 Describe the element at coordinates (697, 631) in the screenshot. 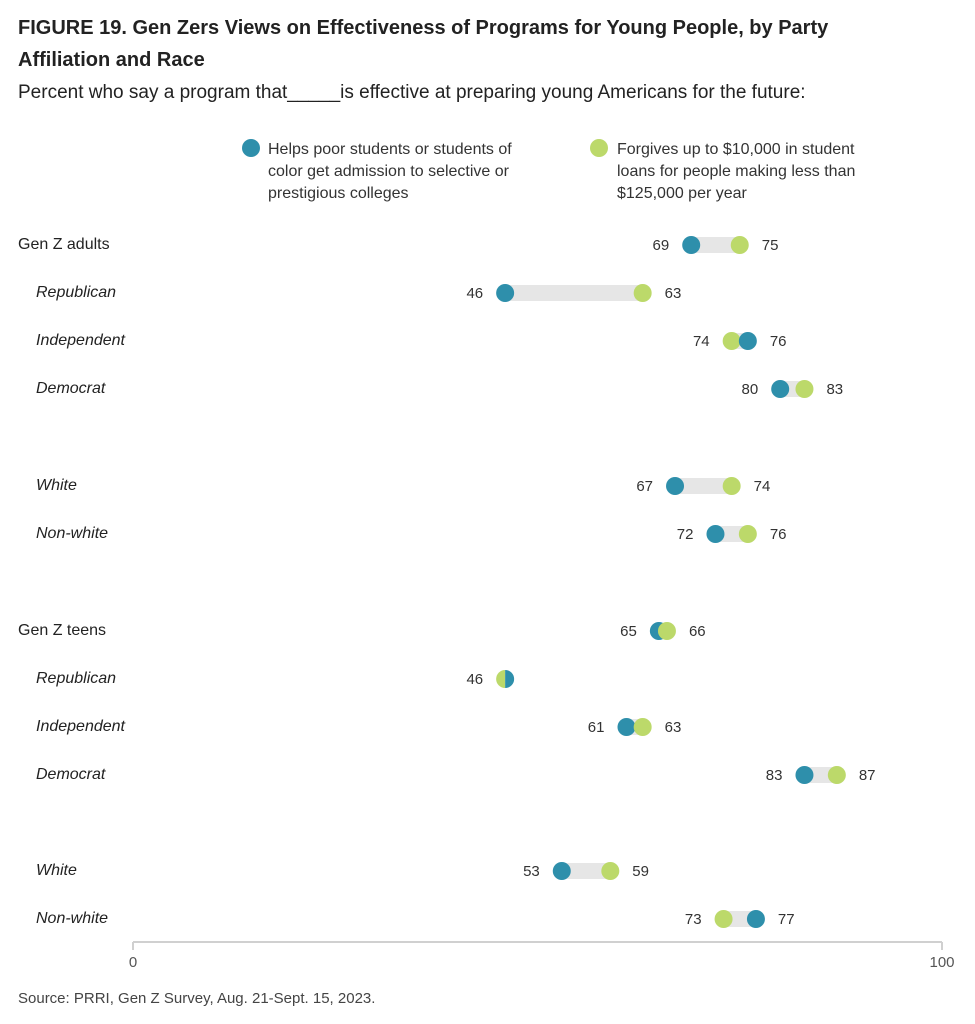

I see `value-label-high: 66` at that location.